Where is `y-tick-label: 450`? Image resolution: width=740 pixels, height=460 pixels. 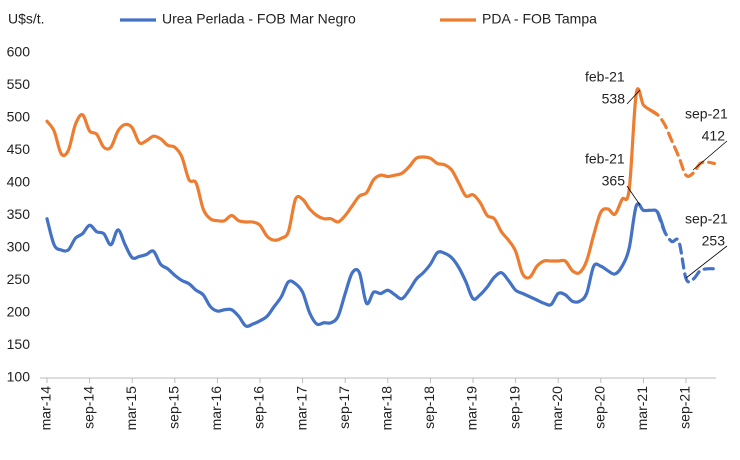
y-tick-label: 450 is located at coordinates (19, 149).